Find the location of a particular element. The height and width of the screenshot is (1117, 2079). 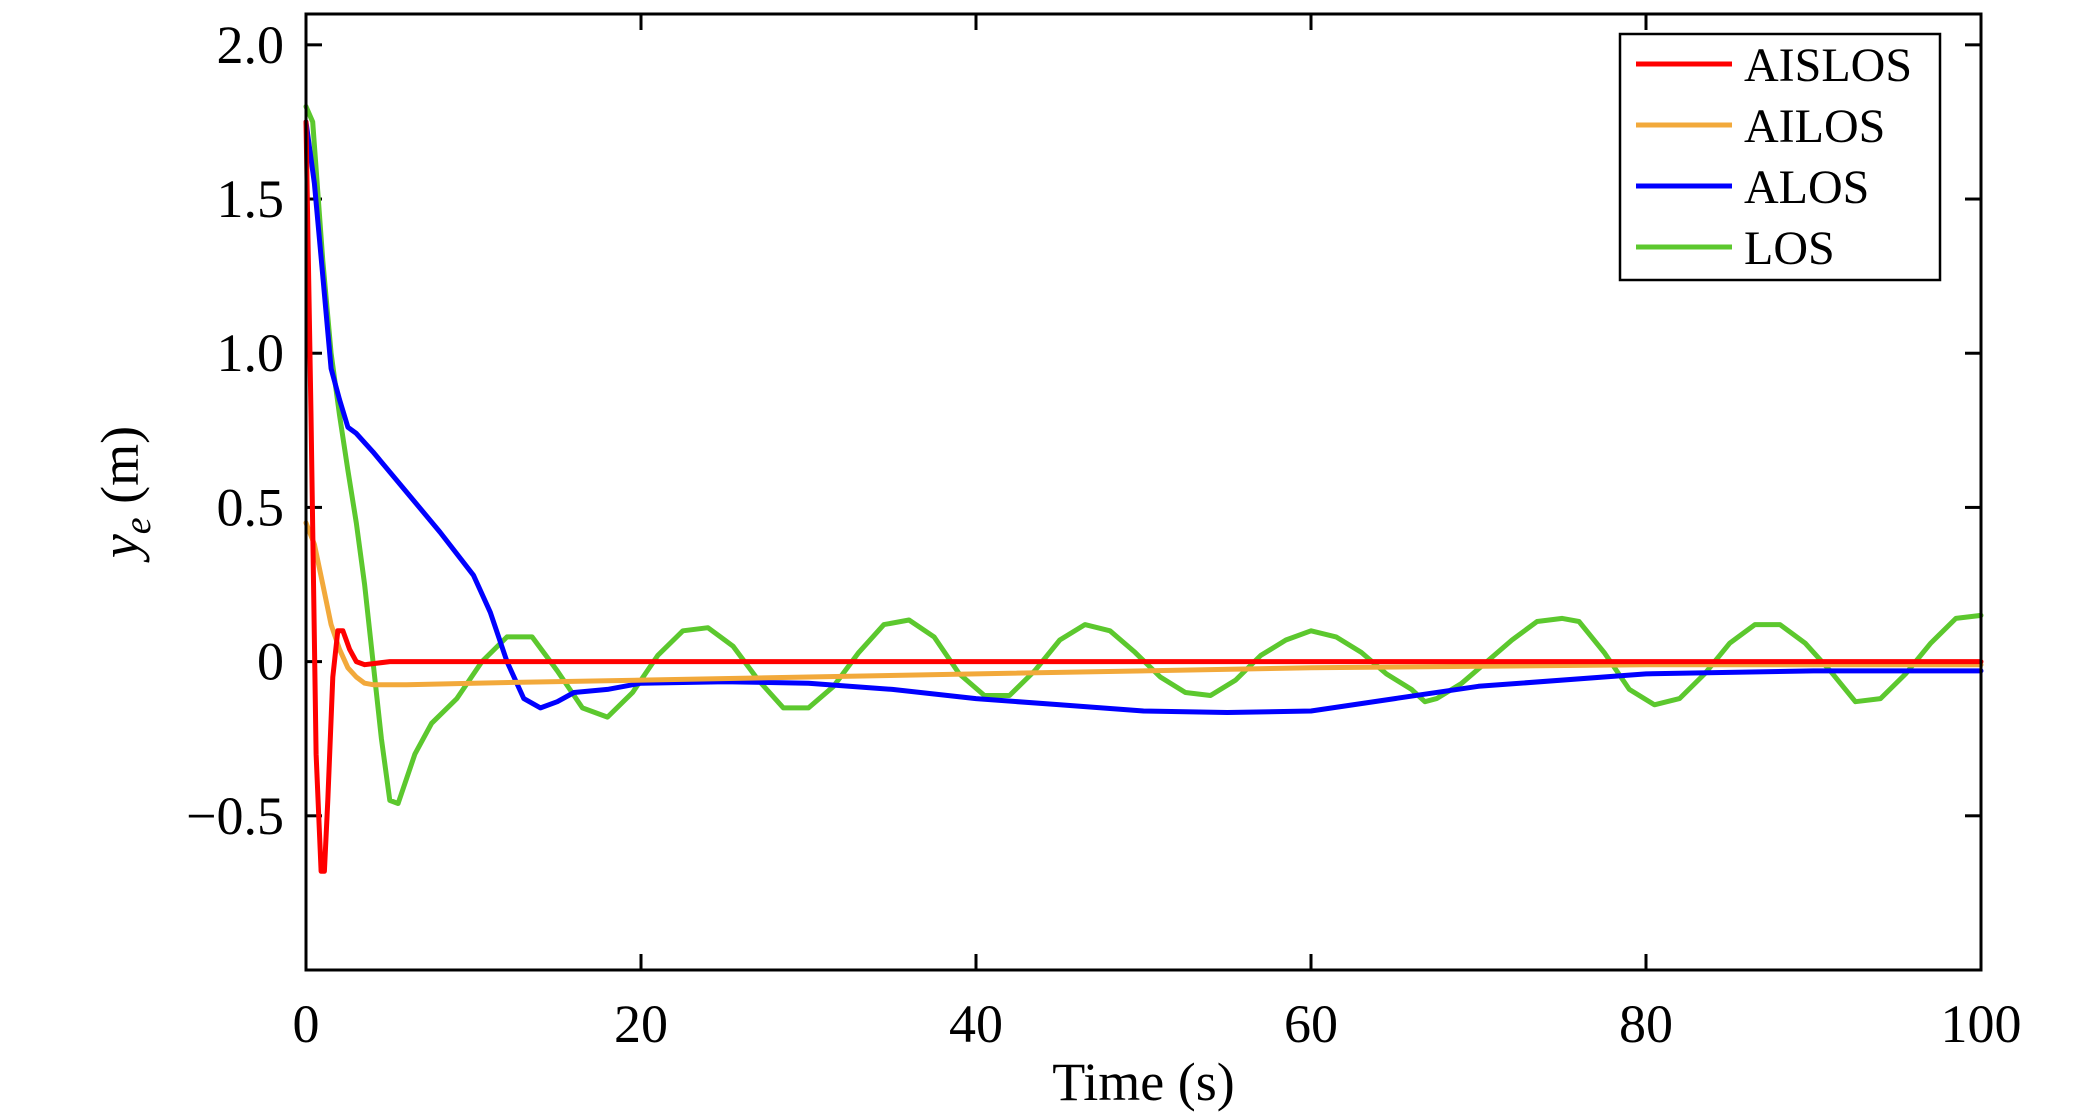

legend-item-aislos: AISLOS is located at coordinates (1774, 65).